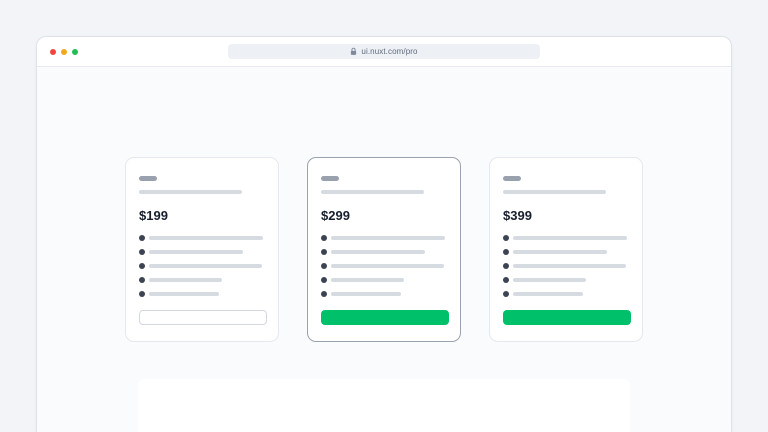 Image resolution: width=768 pixels, height=432 pixels. I want to click on plan-price: $299, so click(335, 215).